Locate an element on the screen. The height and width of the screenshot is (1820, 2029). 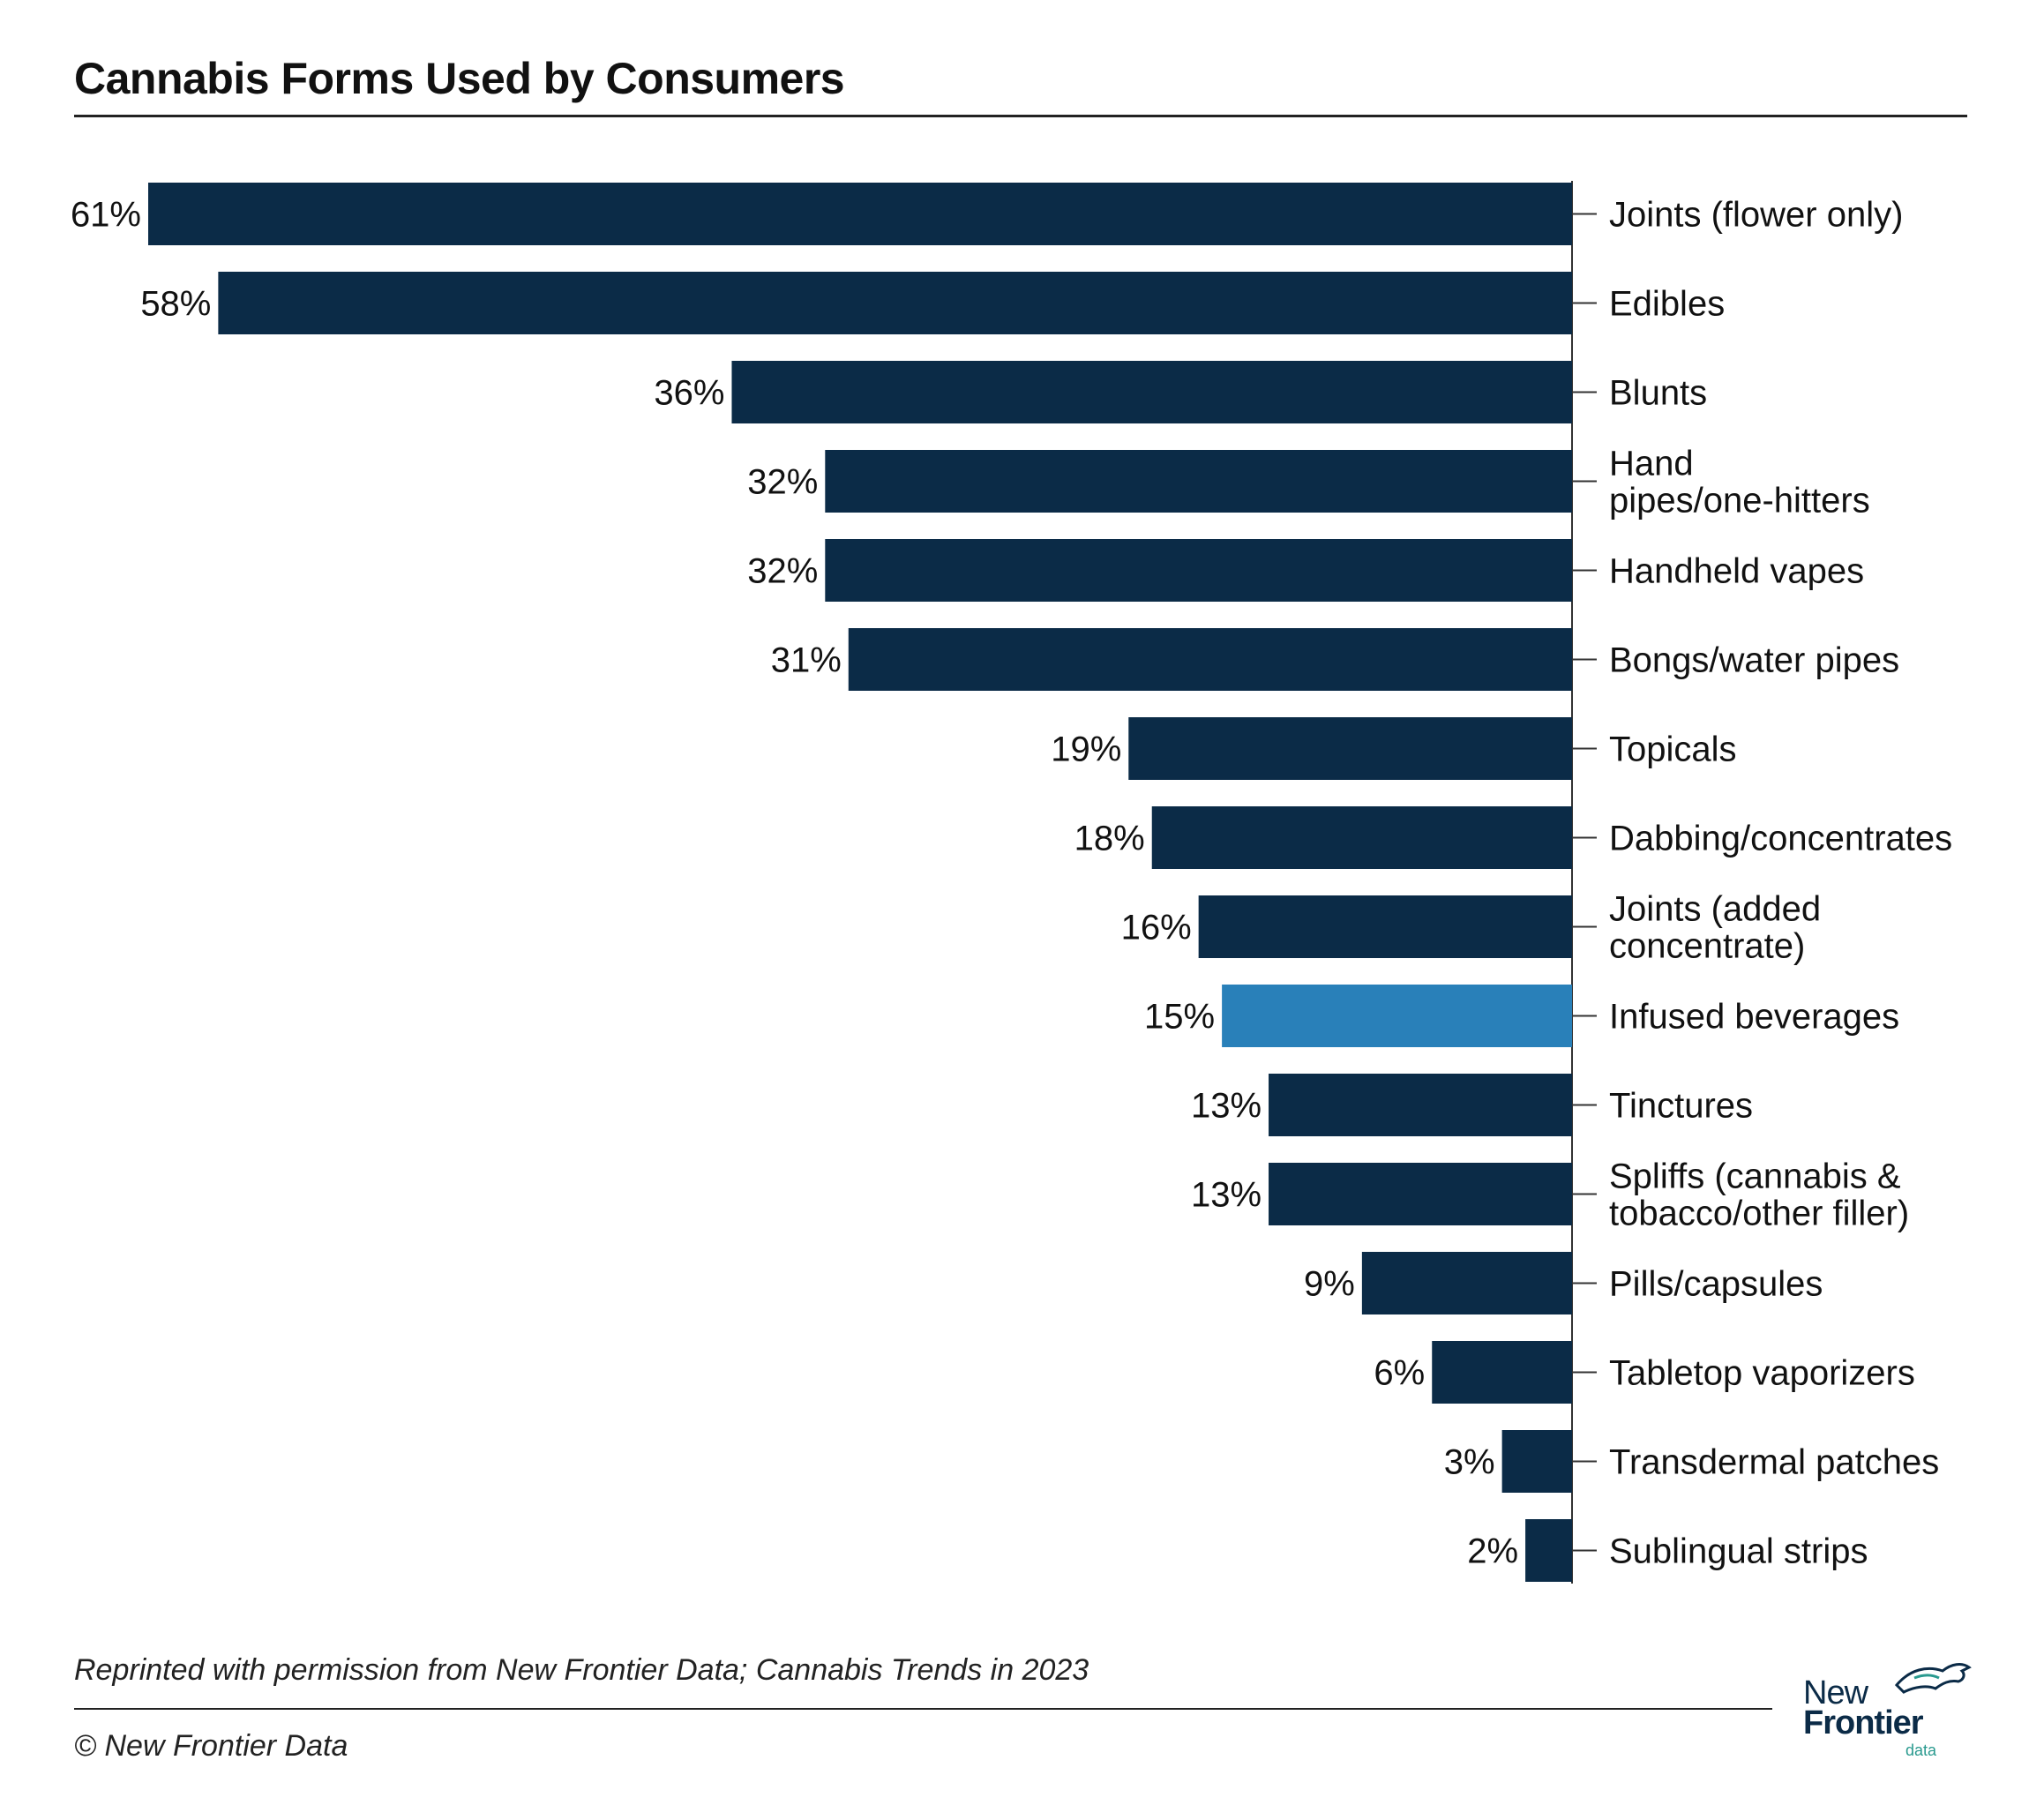
category-label: Bongs/water pipes is located at coordinates (1754, 660).